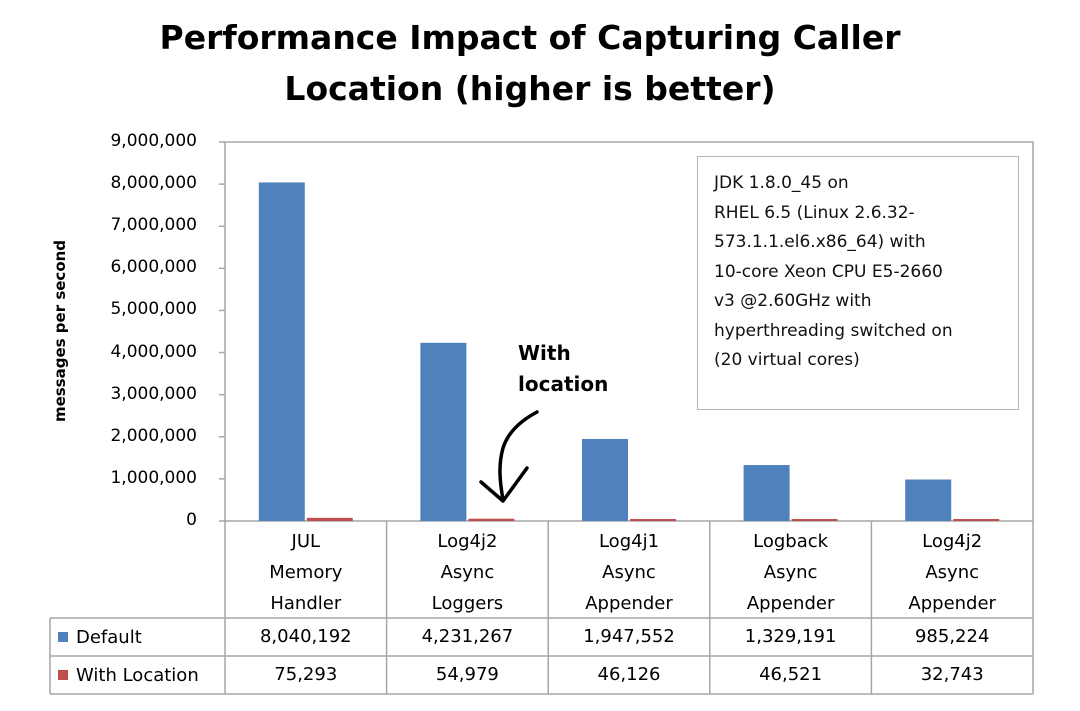 Image resolution: width=1080 pixels, height=711 pixels. What do you see at coordinates (467, 674) in the screenshot?
I see `table-value-cell: 54,979` at bounding box center [467, 674].